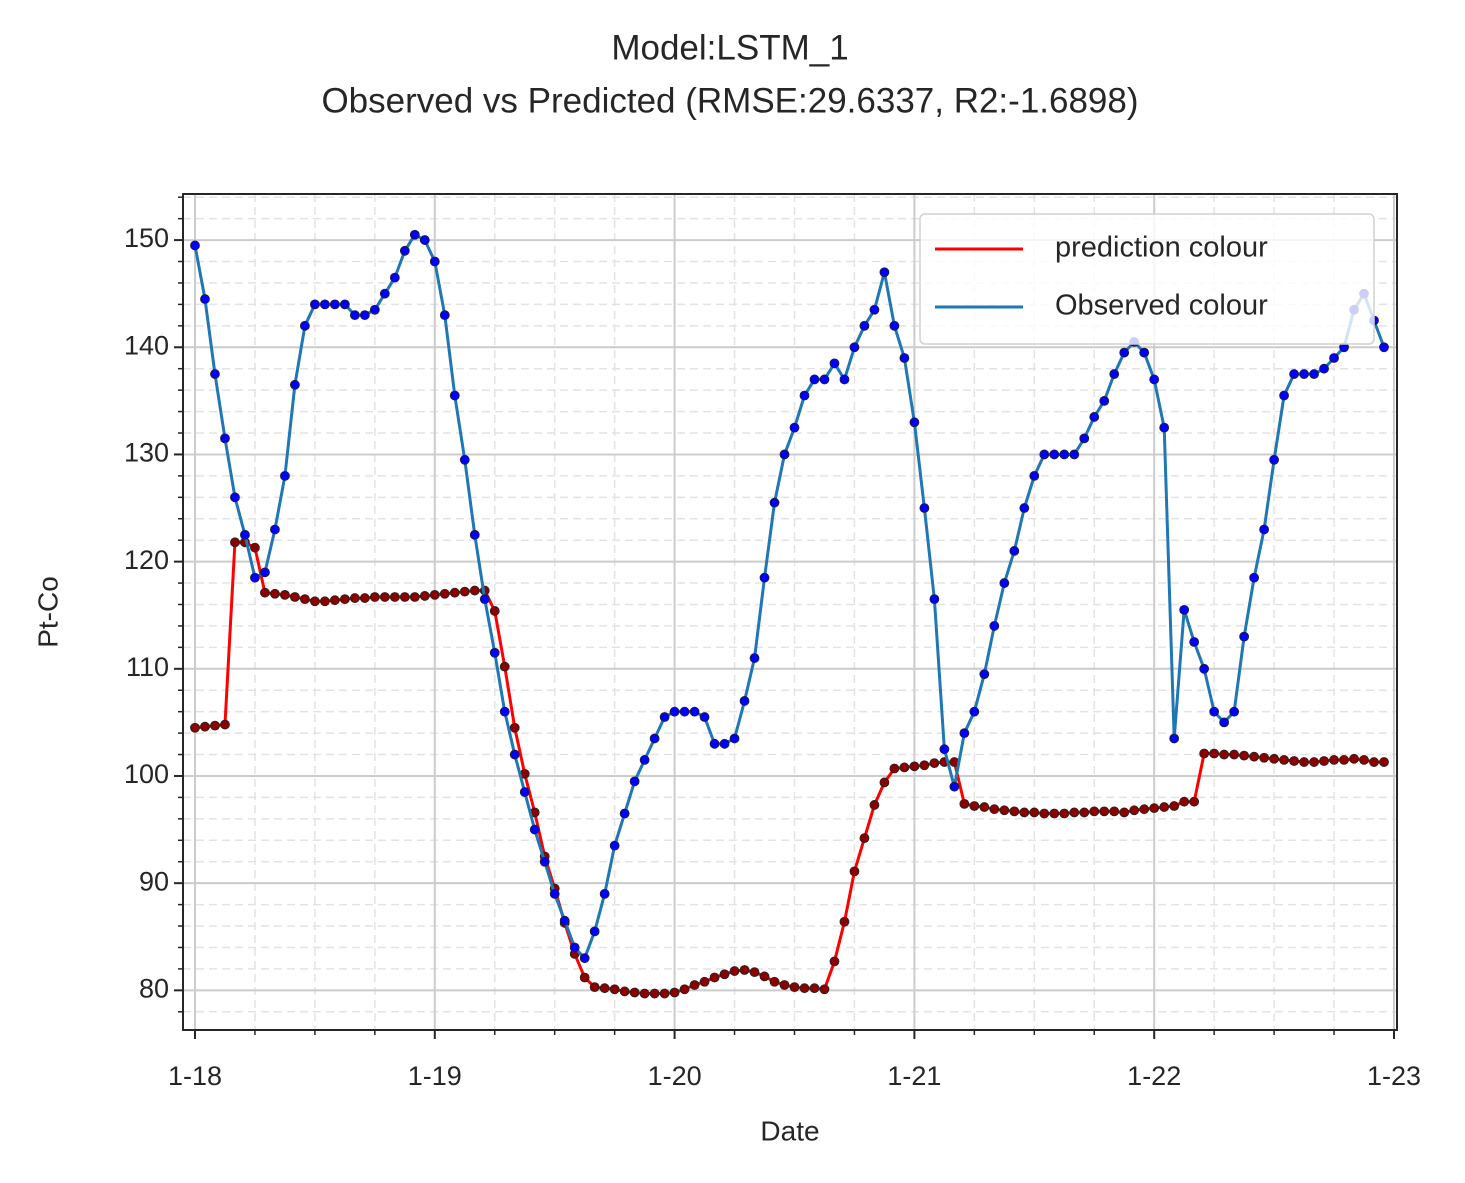 This screenshot has width=1465, height=1183. I want to click on x-tick-label: 1-22, so click(1154, 1076).